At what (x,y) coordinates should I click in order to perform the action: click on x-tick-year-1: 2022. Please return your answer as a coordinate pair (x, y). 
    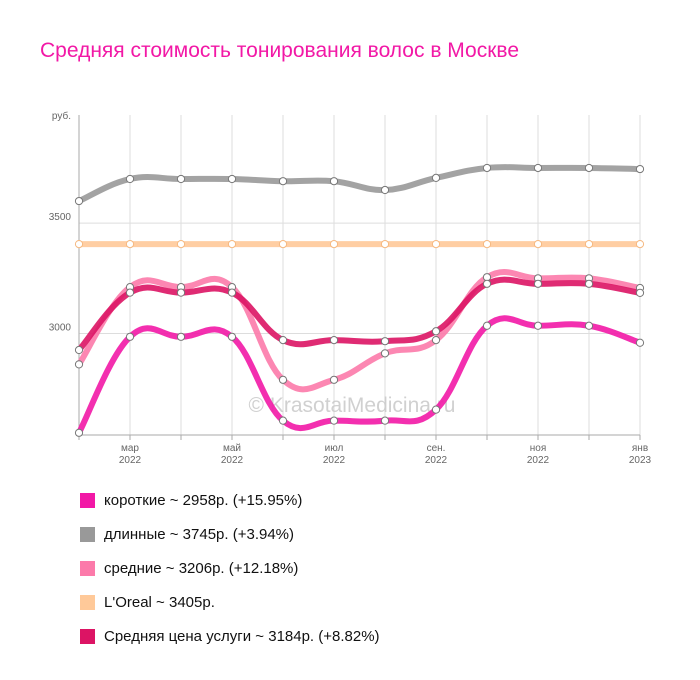
    Looking at the image, I should click on (130, 460).